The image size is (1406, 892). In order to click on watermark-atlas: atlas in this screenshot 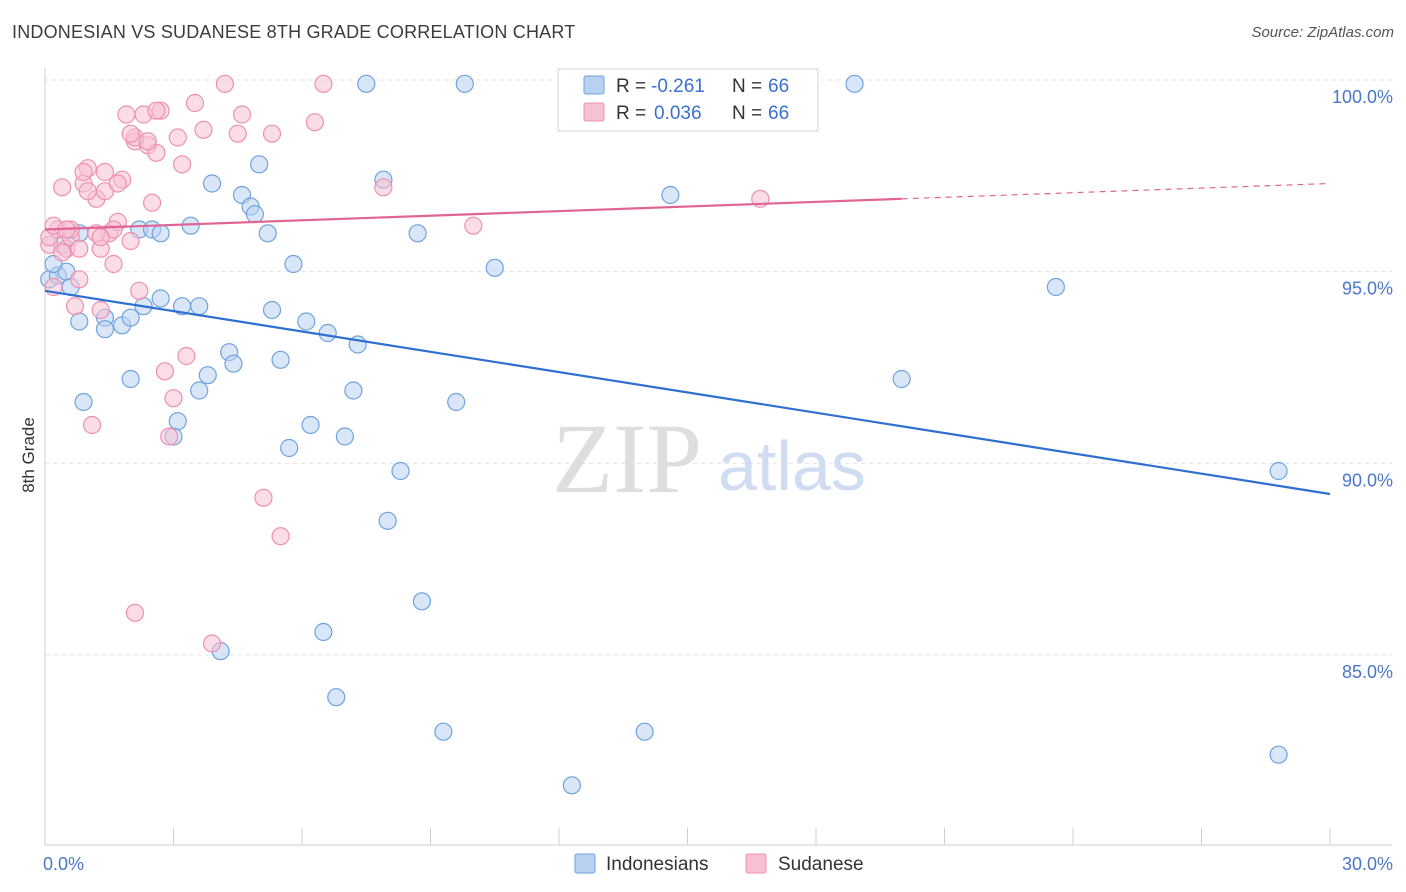, I will do `click(792, 466)`.